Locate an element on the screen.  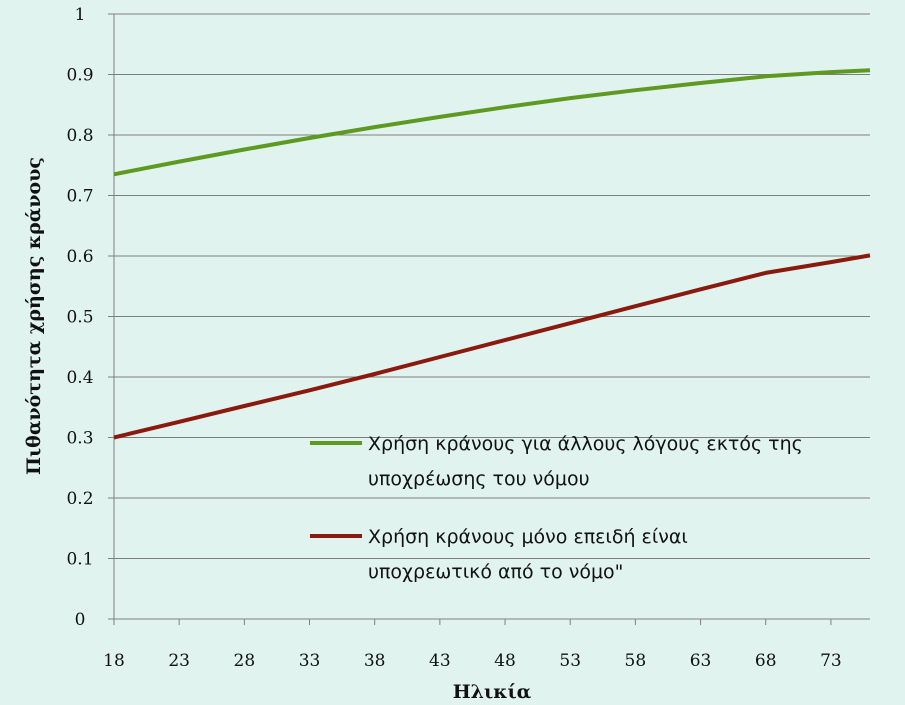
x-tick-label: 43 is located at coordinates (440, 661).